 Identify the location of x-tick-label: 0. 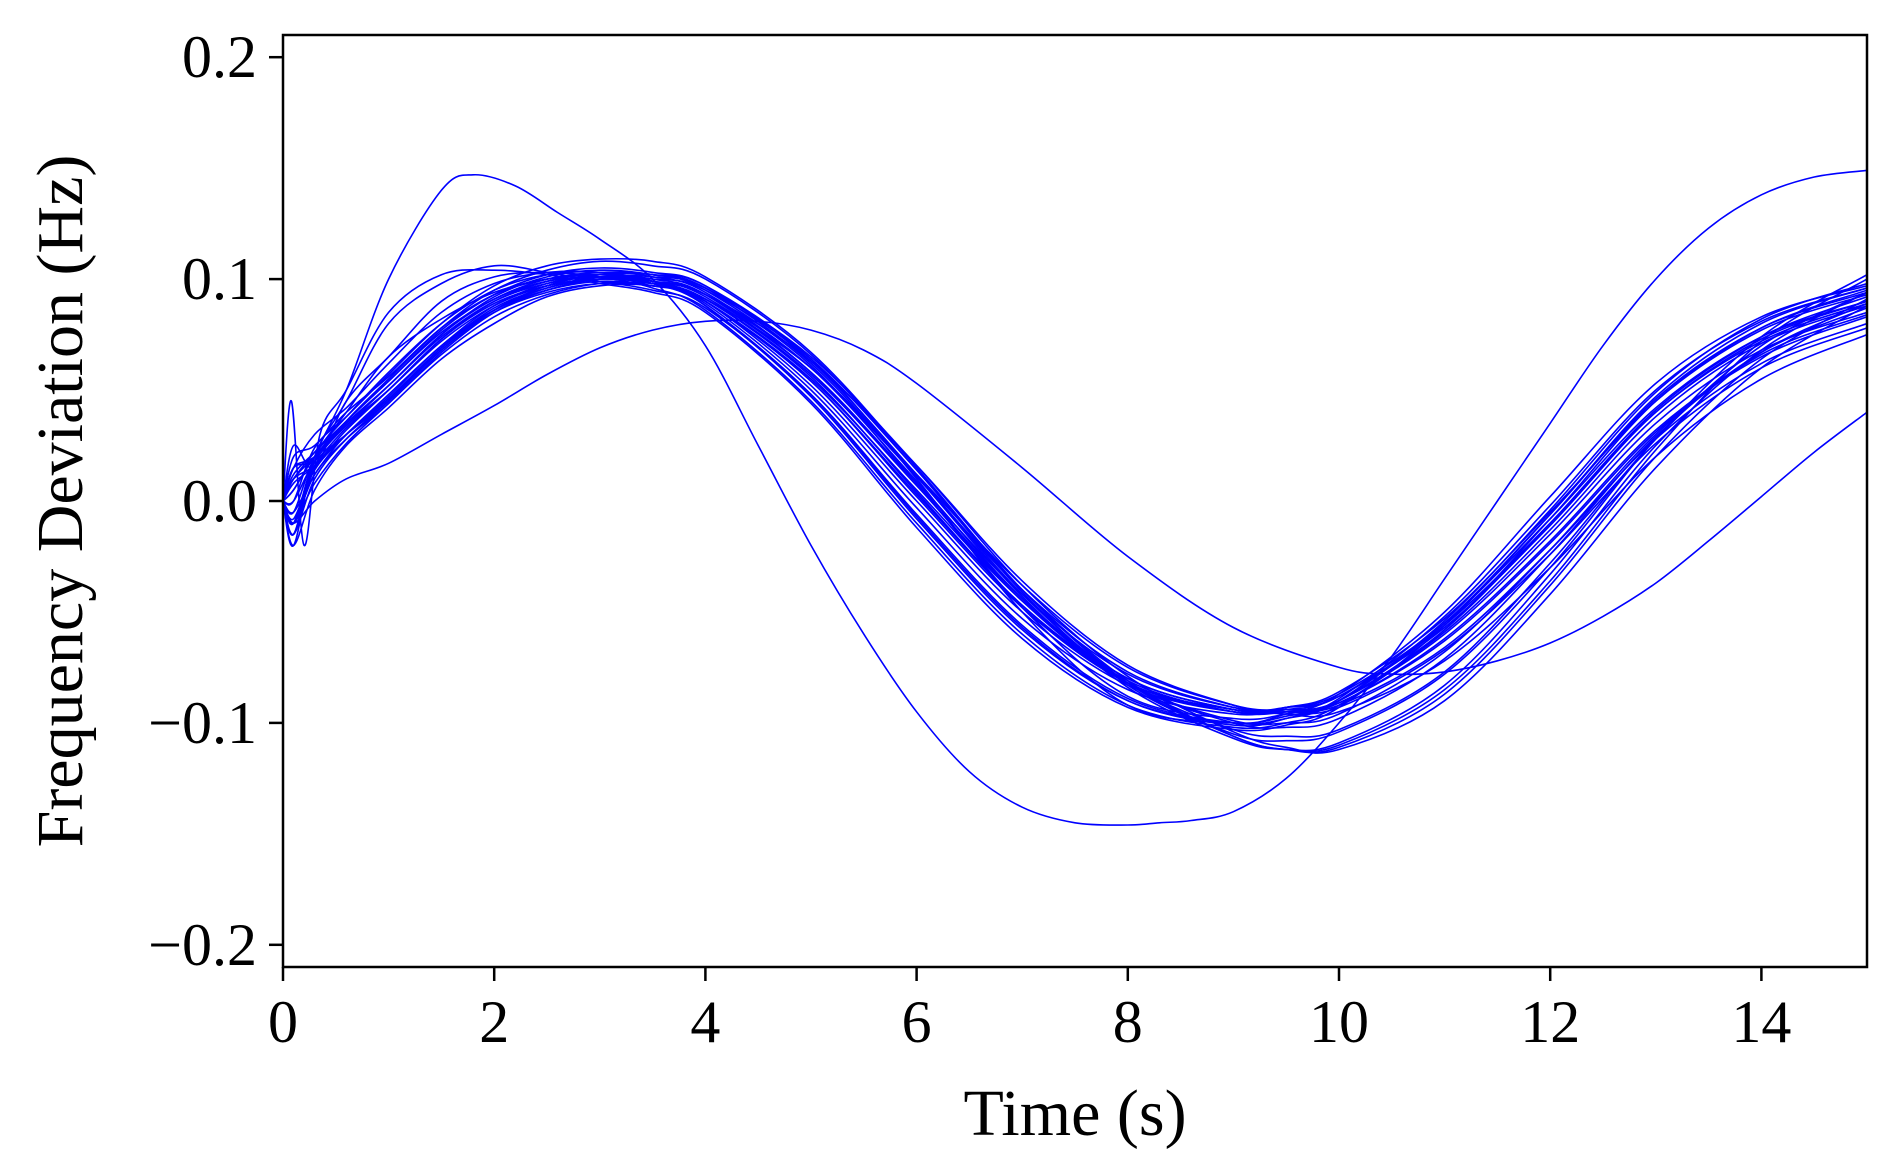
(283, 1022).